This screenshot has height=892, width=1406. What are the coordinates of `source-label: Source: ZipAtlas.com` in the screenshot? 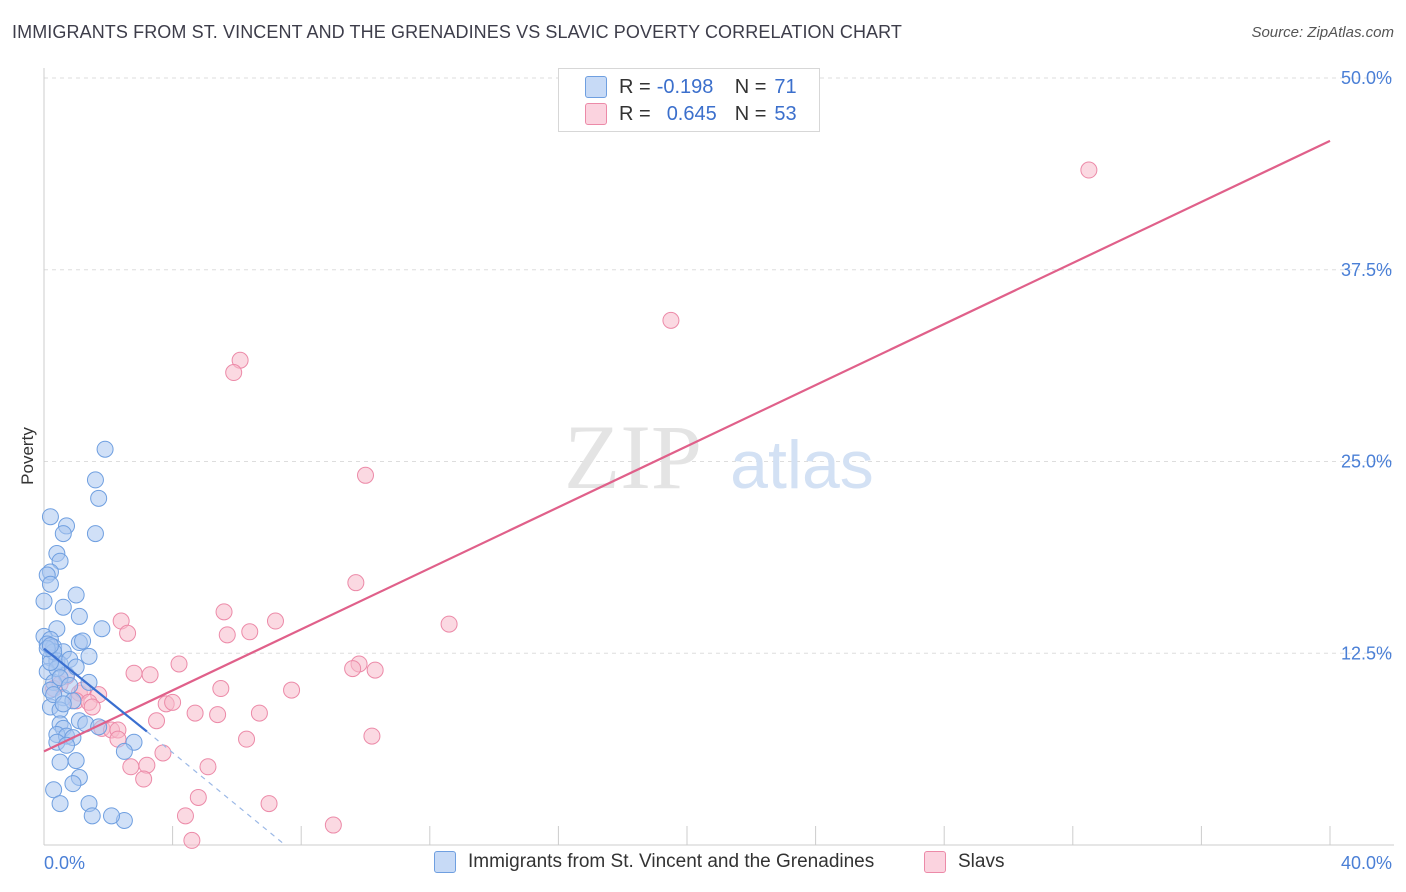 It's located at (1322, 32).